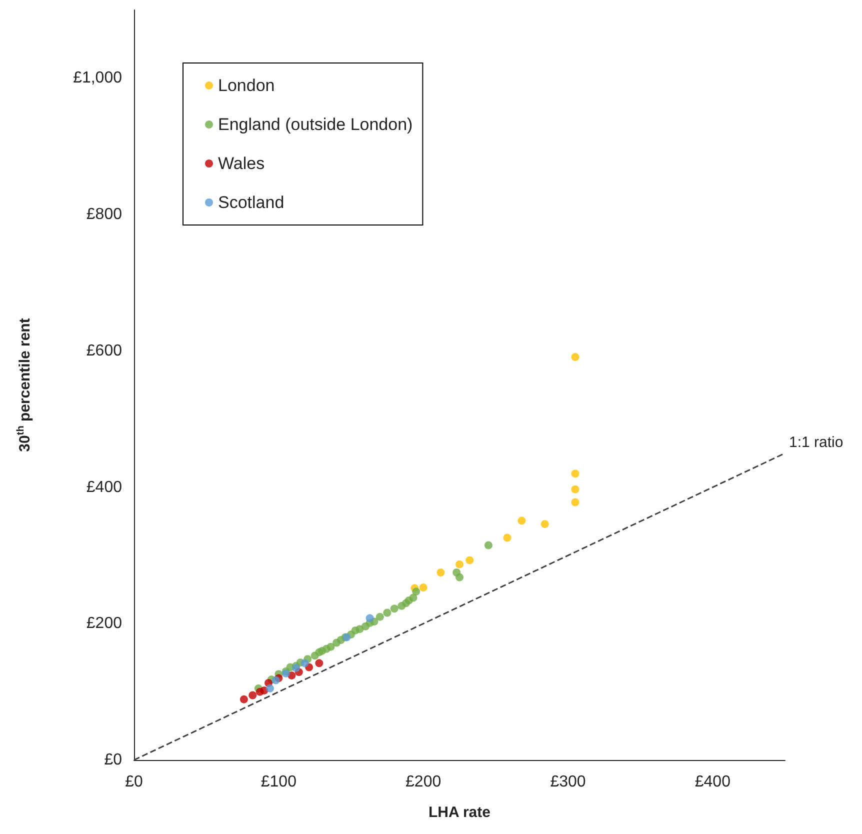 Image resolution: width=862 pixels, height=834 pixels. Describe the element at coordinates (712, 782) in the screenshot. I see `x-tick-label: £400` at that location.